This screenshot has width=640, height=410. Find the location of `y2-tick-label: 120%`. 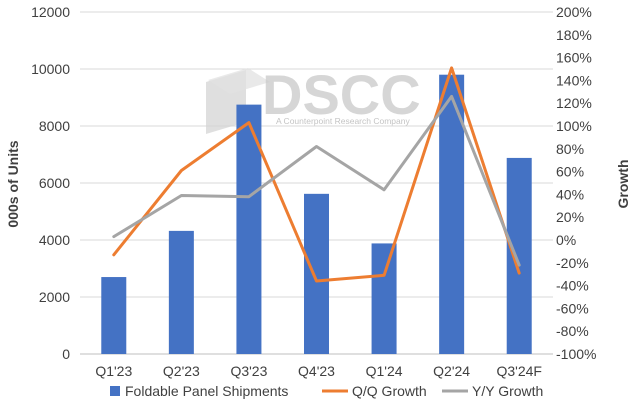

y2-tick-label: 120% is located at coordinates (574, 103).